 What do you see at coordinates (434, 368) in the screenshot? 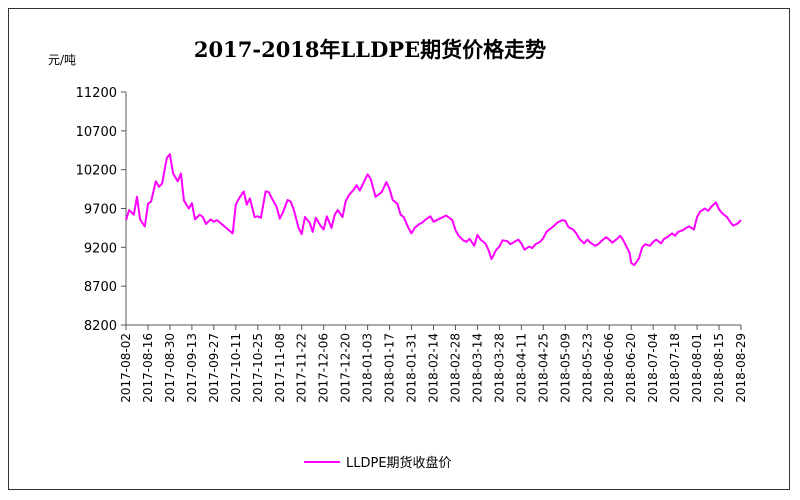
I see `x-tick-label: 2018-02-14` at bounding box center [434, 368].